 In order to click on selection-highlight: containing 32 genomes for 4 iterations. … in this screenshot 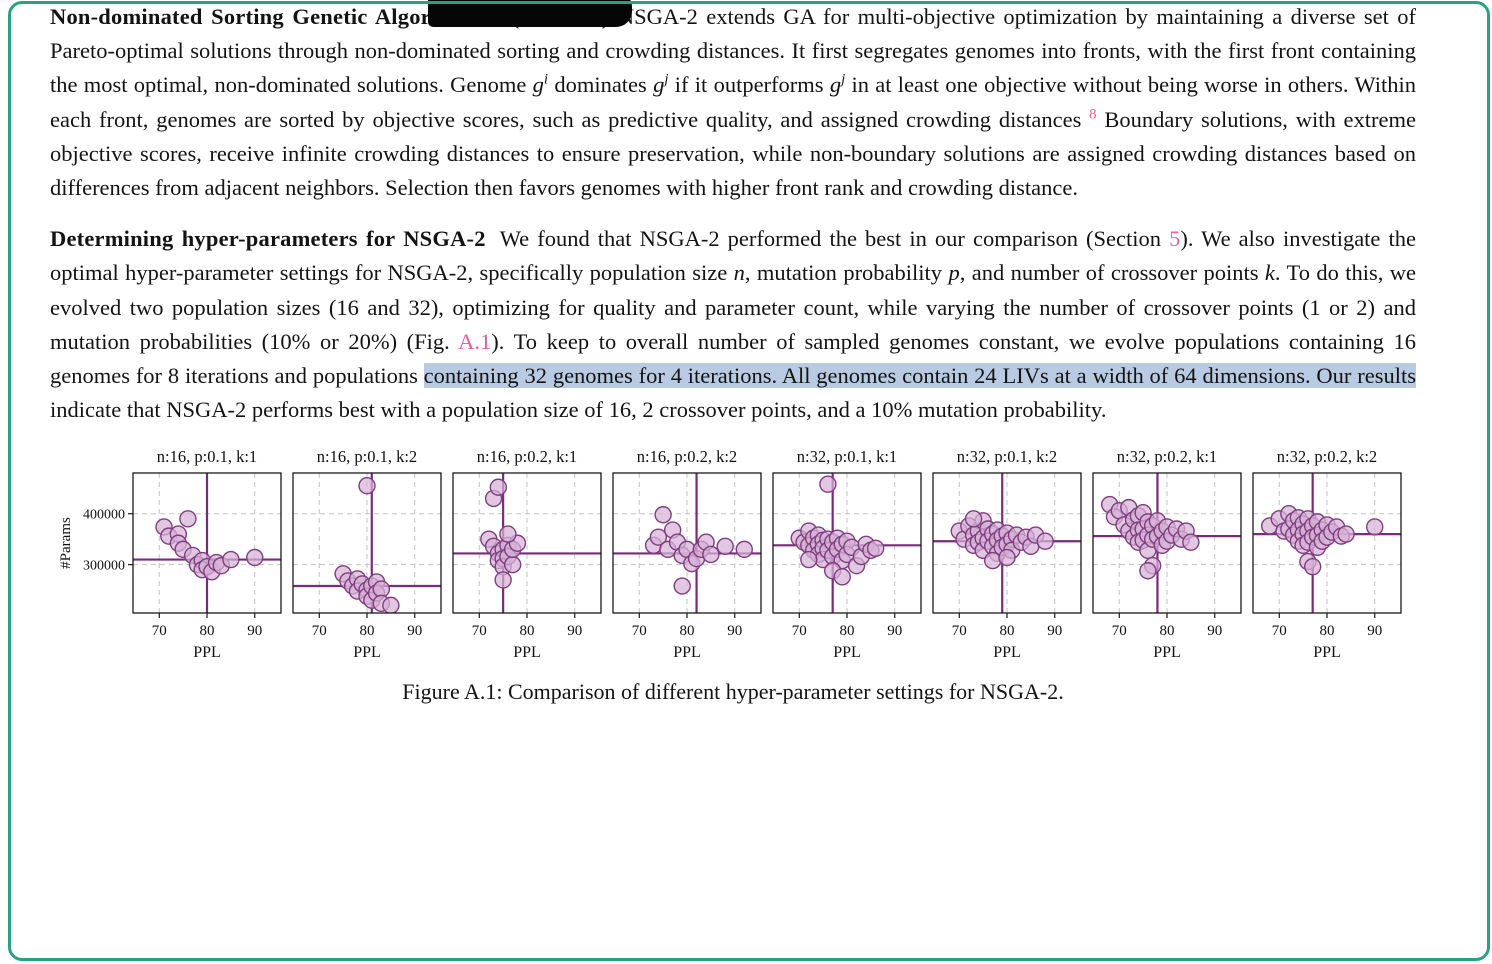, I will do `click(919, 376)`.